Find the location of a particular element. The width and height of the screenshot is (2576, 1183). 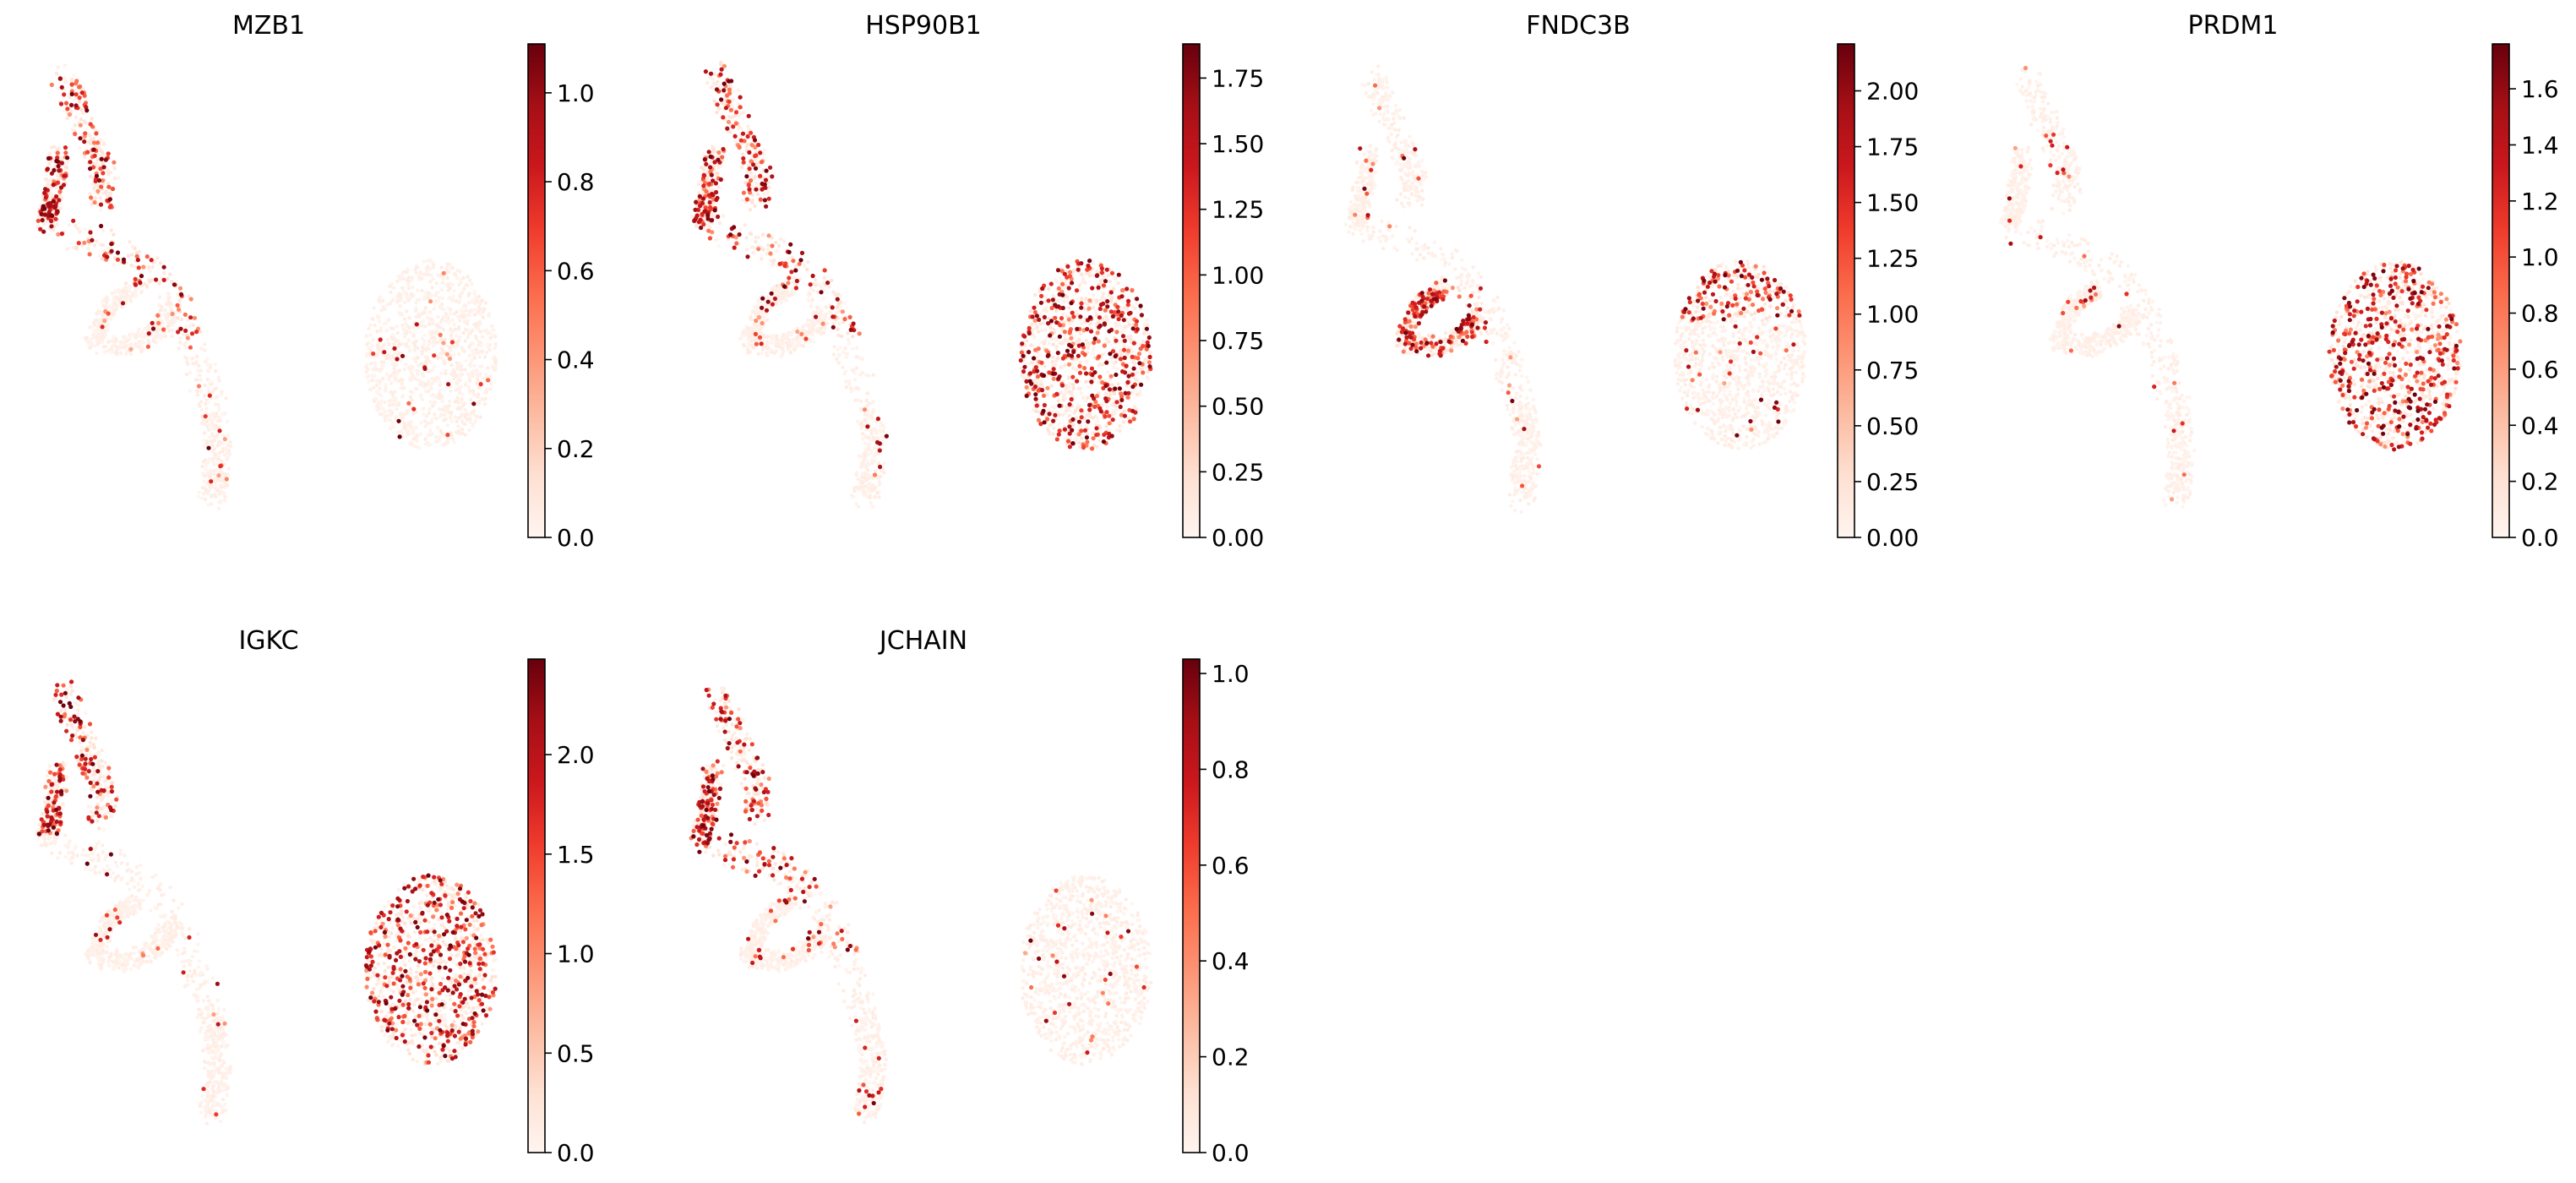

panel-title: HSP90B1 is located at coordinates (924, 26).